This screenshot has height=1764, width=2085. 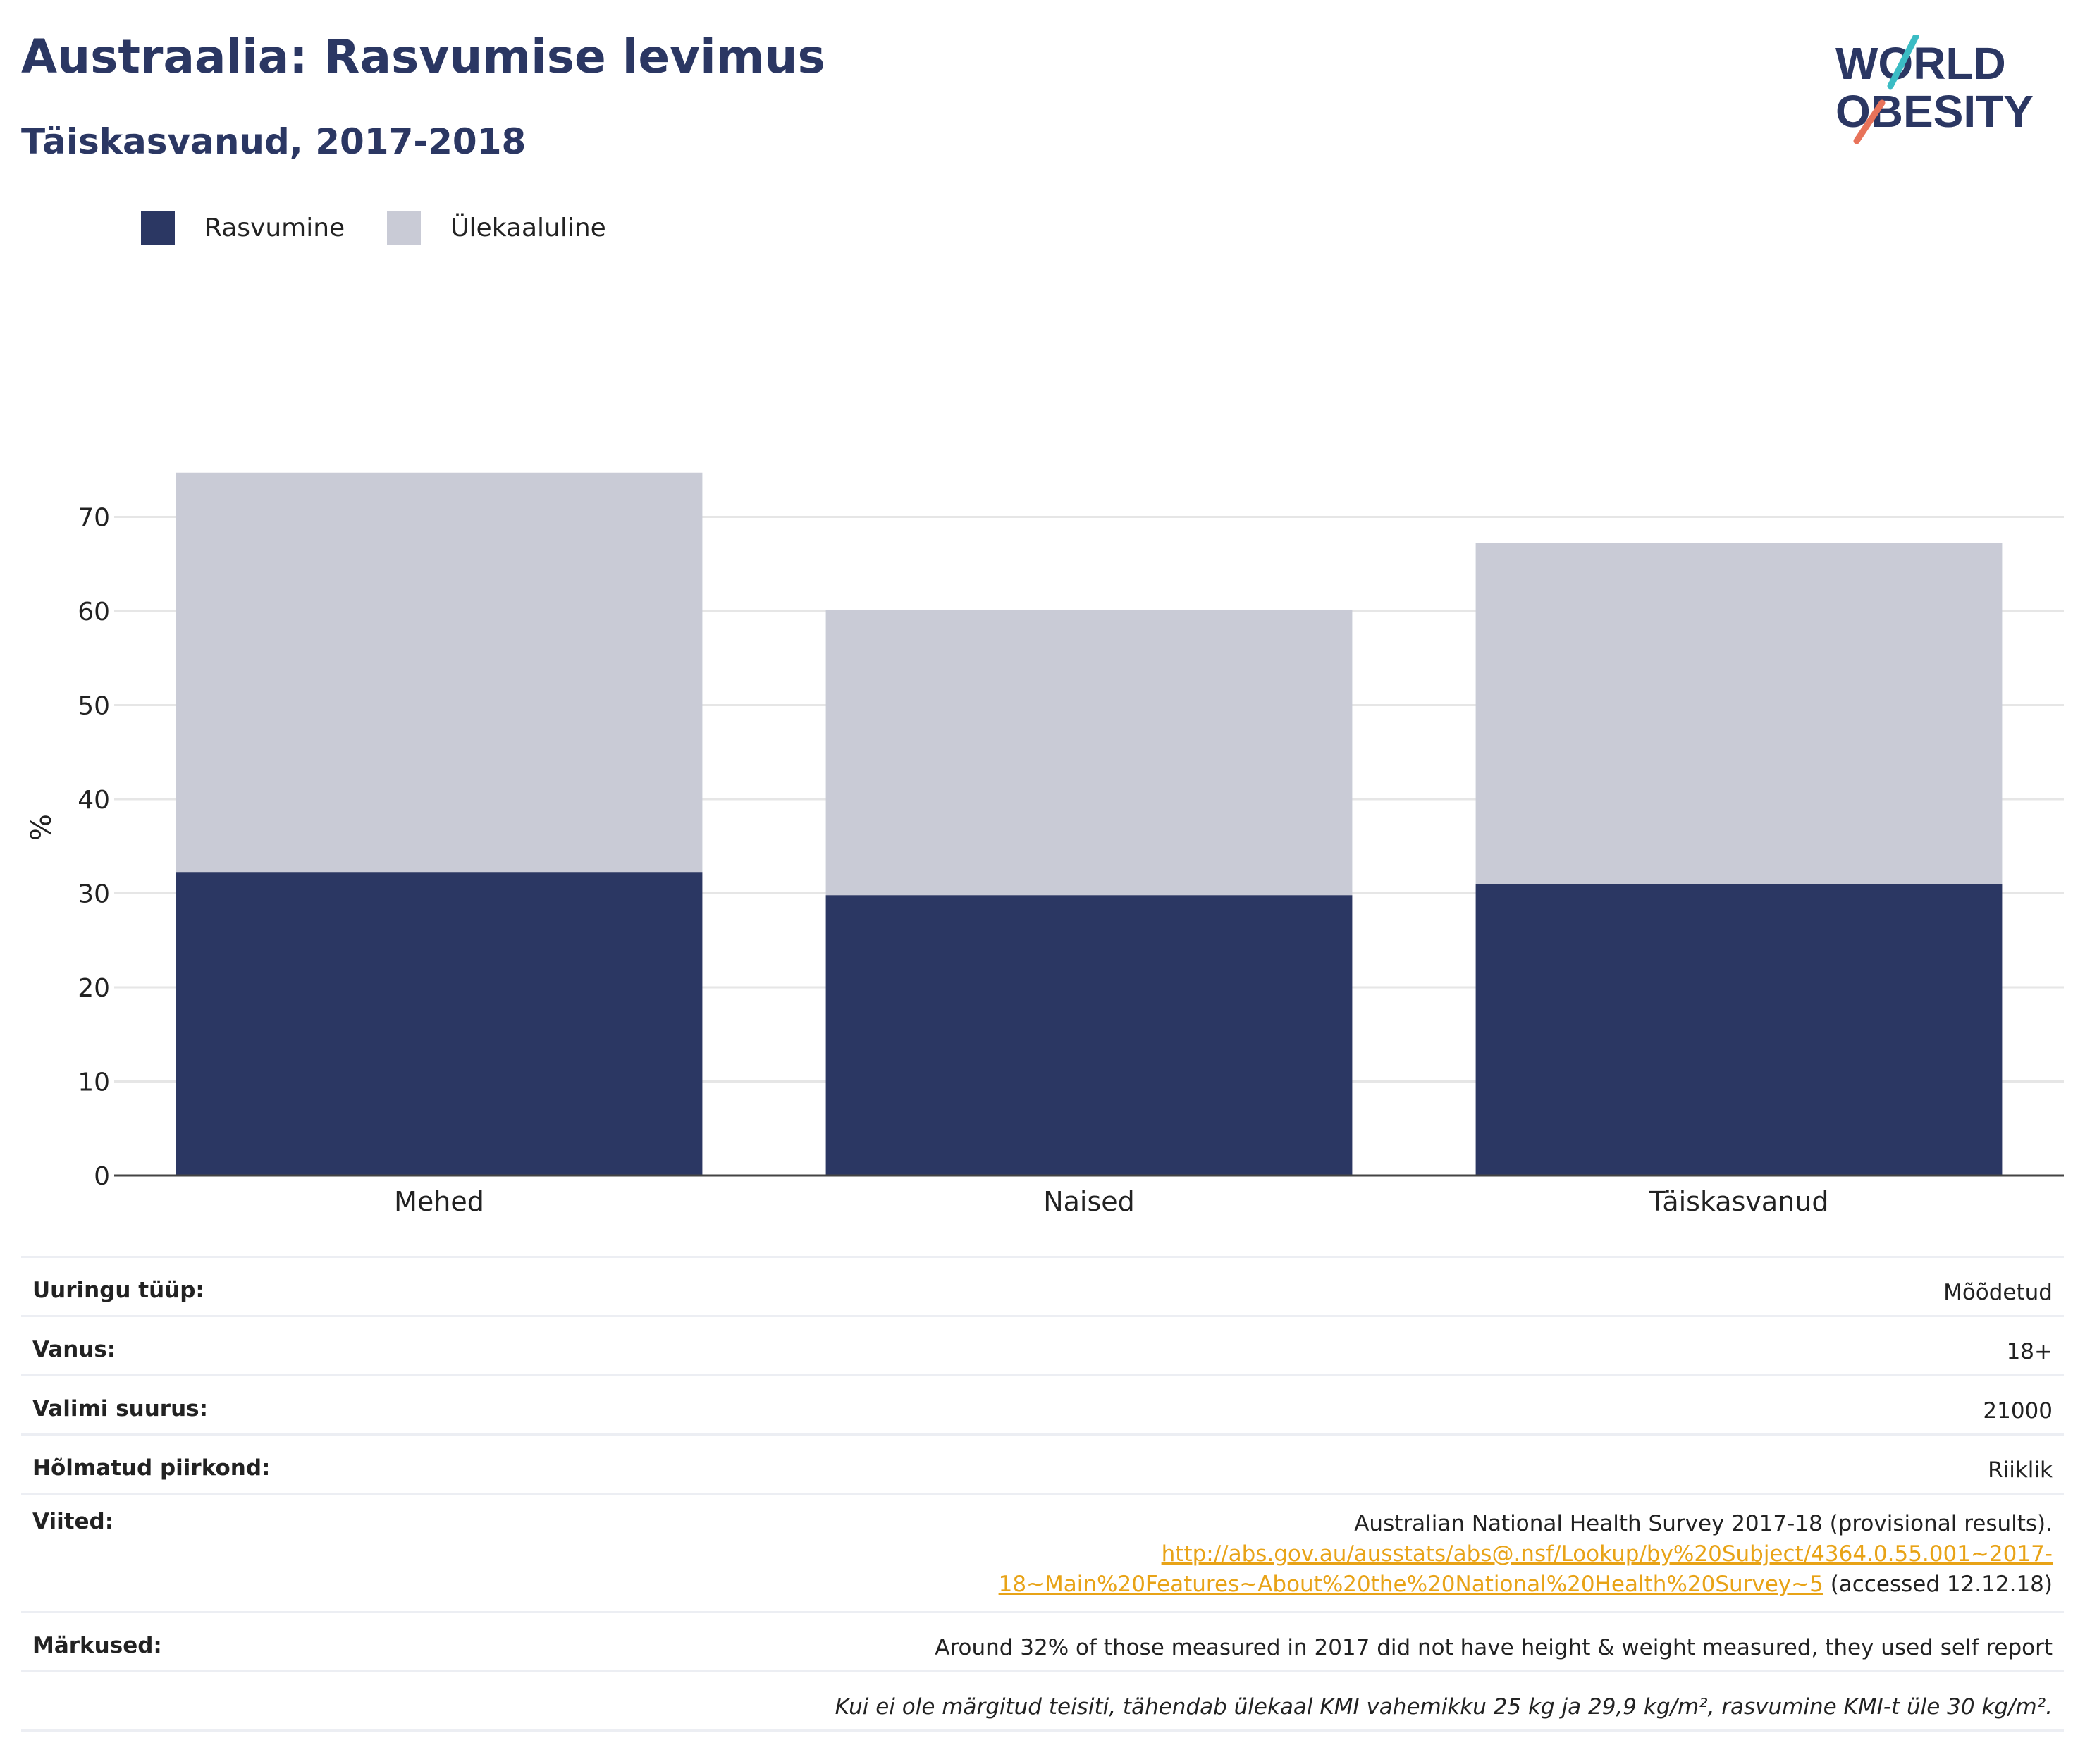 What do you see at coordinates (1920, 63) in the screenshot?
I see `logo-line1: WORLD` at bounding box center [1920, 63].